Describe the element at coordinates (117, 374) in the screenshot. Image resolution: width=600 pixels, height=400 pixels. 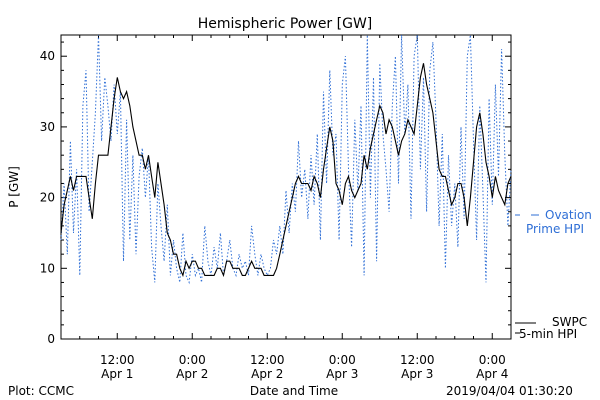
I see `x-tick-date-label: Apr 1` at that location.